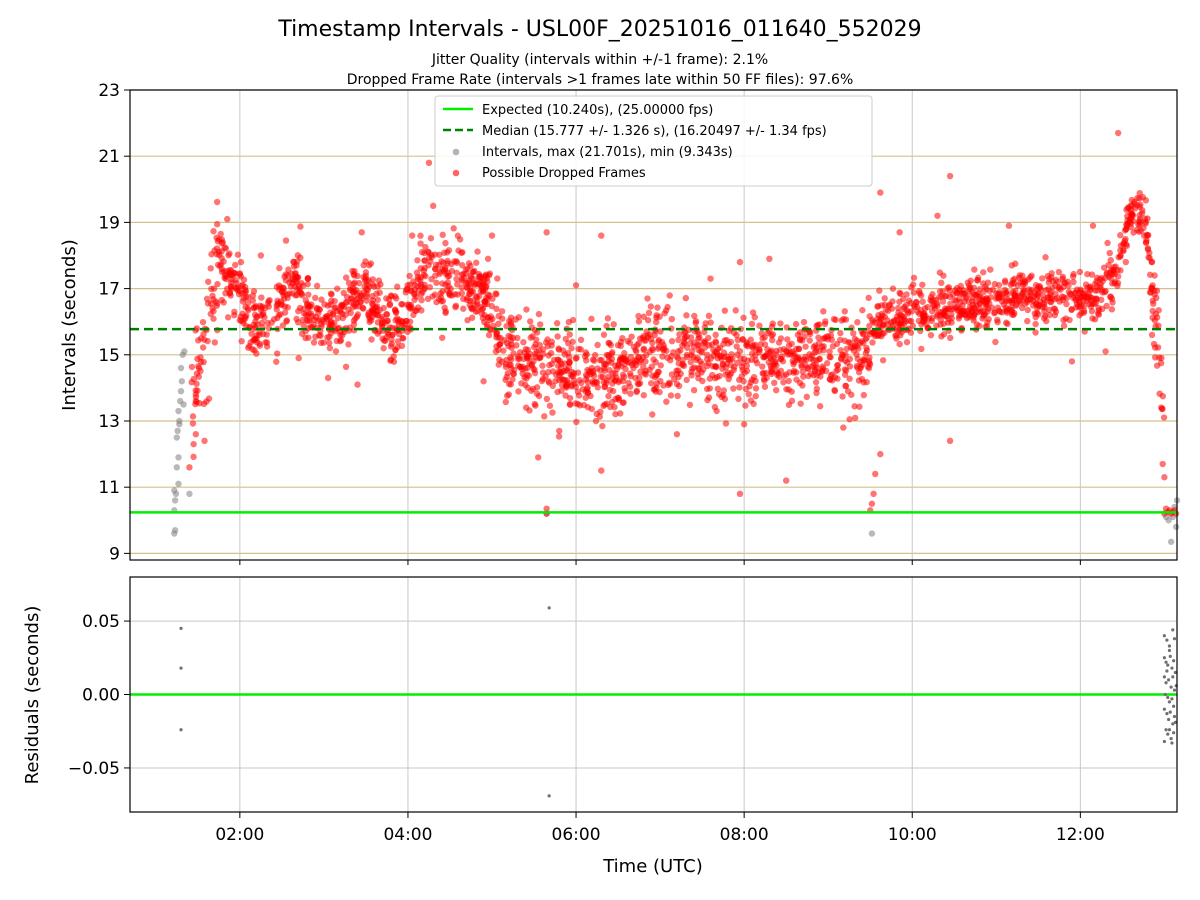 This screenshot has width=1200, height=900. Describe the element at coordinates (109, 356) in the screenshot. I see `intervals-y-tick-label: 15` at that location.